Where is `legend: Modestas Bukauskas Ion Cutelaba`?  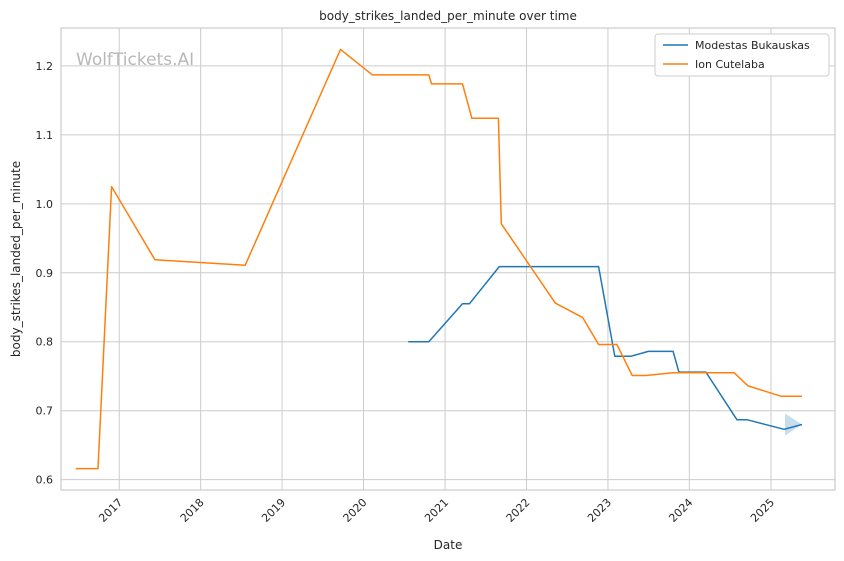
legend: Modestas Bukauskas Ion Cutelaba is located at coordinates (742, 55).